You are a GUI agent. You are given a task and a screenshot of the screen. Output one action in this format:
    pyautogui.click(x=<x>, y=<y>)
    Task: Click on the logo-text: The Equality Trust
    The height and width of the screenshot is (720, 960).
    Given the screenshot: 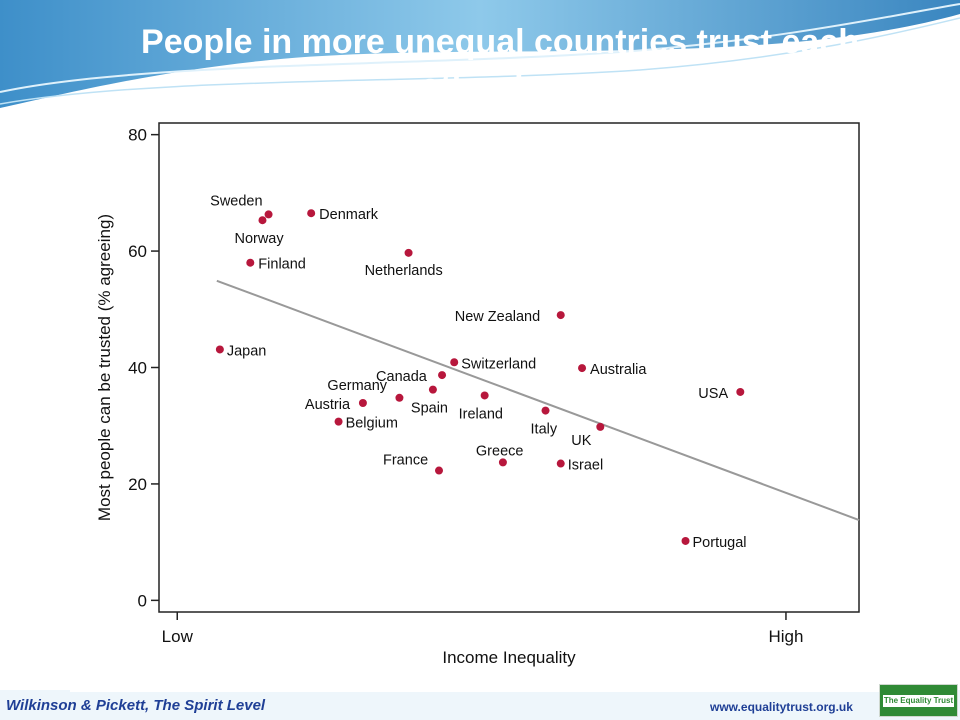 What is the action you would take?
    pyautogui.click(x=918, y=701)
    